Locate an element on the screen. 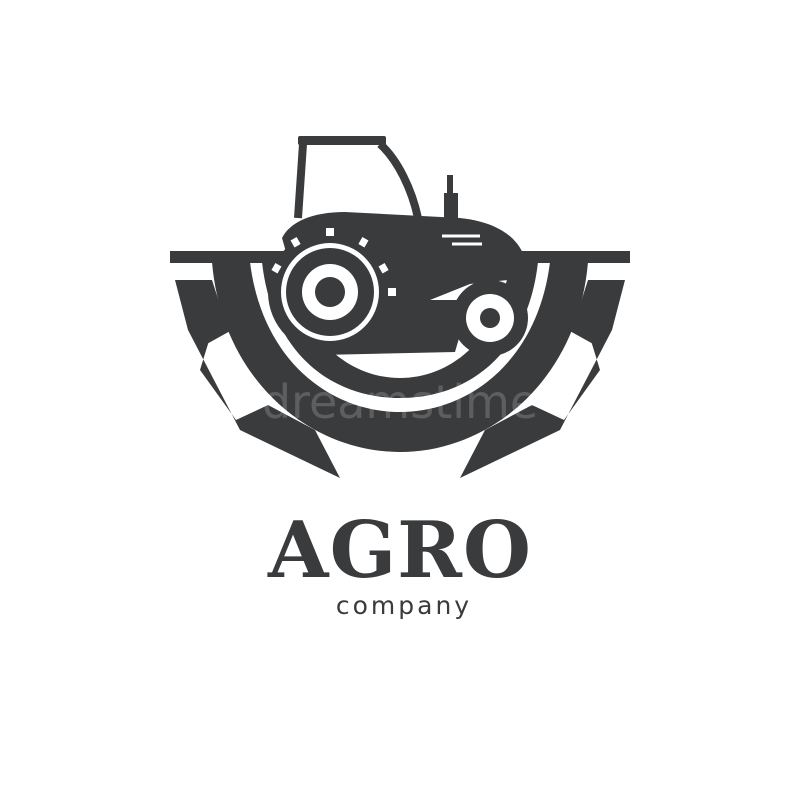 This screenshot has height=793, width=800. brand-name: AGRO is located at coordinates (400, 550).